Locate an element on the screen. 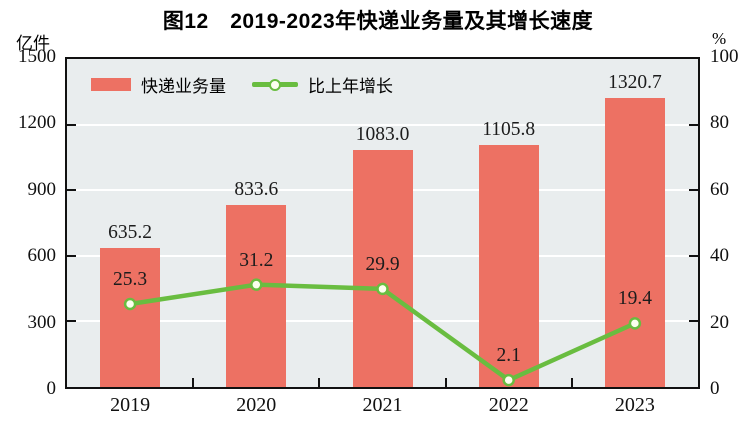 The height and width of the screenshot is (426, 756). x-axis-label: 2022 is located at coordinates (508, 405).